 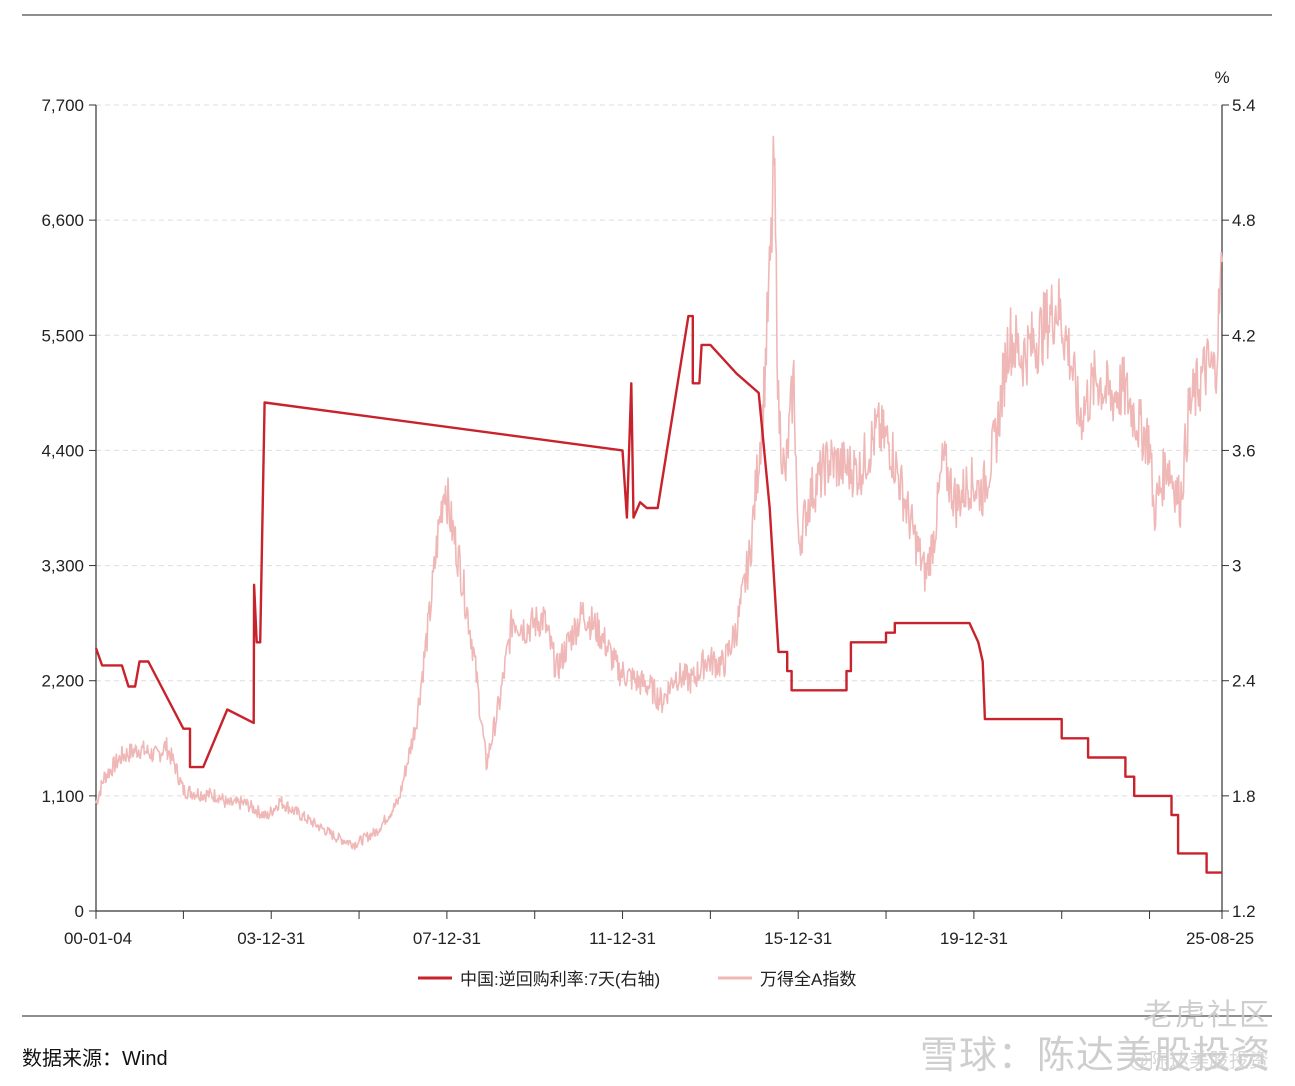 What do you see at coordinates (271, 938) in the screenshot?
I see `x-tick-label: 03-12-31` at bounding box center [271, 938].